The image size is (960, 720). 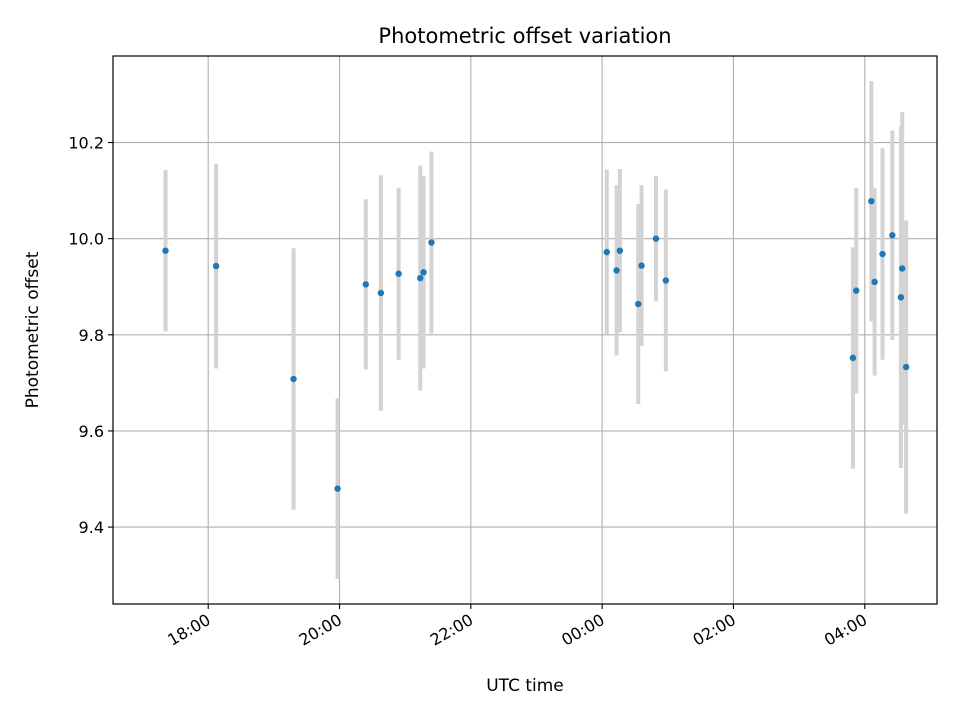 What do you see at coordinates (91, 431) in the screenshot?
I see `y-tick-label: 9.6` at bounding box center [91, 431].